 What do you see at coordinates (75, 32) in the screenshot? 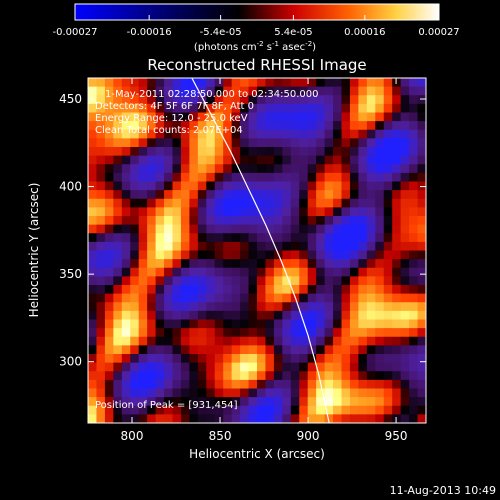
I see `colorbar-tick-label: -0.00027` at bounding box center [75, 32].